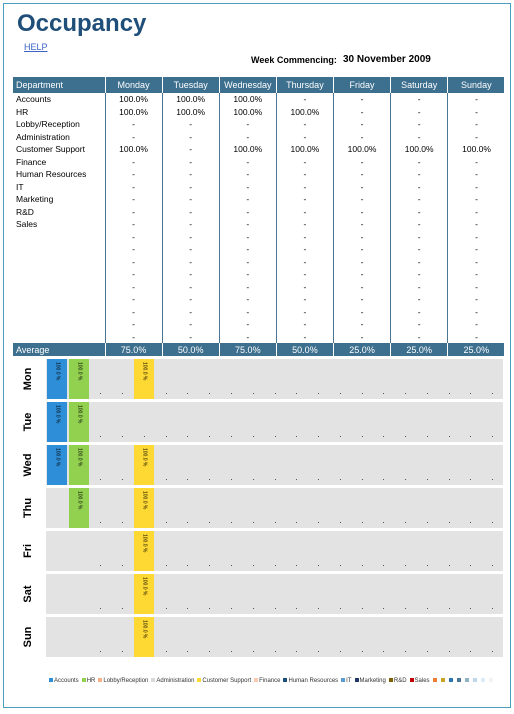 This screenshot has height=714, width=514. Describe the element at coordinates (59, 111) in the screenshot. I see `department-cell: HR` at that location.